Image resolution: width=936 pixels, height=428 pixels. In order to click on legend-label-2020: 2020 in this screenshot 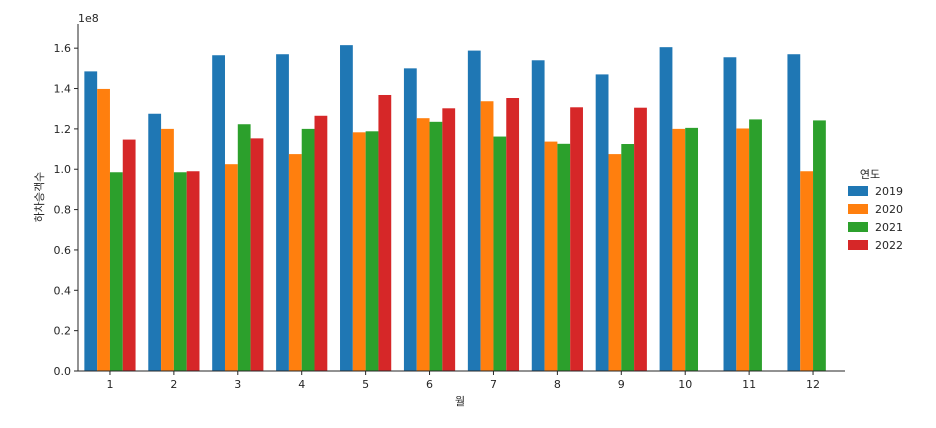, I will do `click(889, 209)`.